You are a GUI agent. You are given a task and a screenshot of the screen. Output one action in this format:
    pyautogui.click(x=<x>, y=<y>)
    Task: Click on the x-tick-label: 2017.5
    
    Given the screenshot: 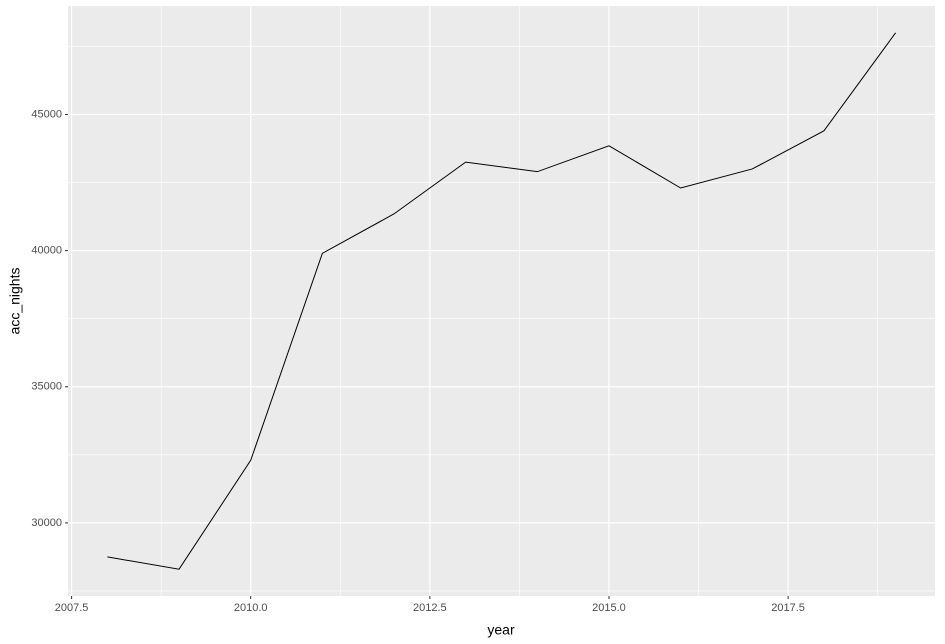 What is the action you would take?
    pyautogui.click(x=788, y=608)
    